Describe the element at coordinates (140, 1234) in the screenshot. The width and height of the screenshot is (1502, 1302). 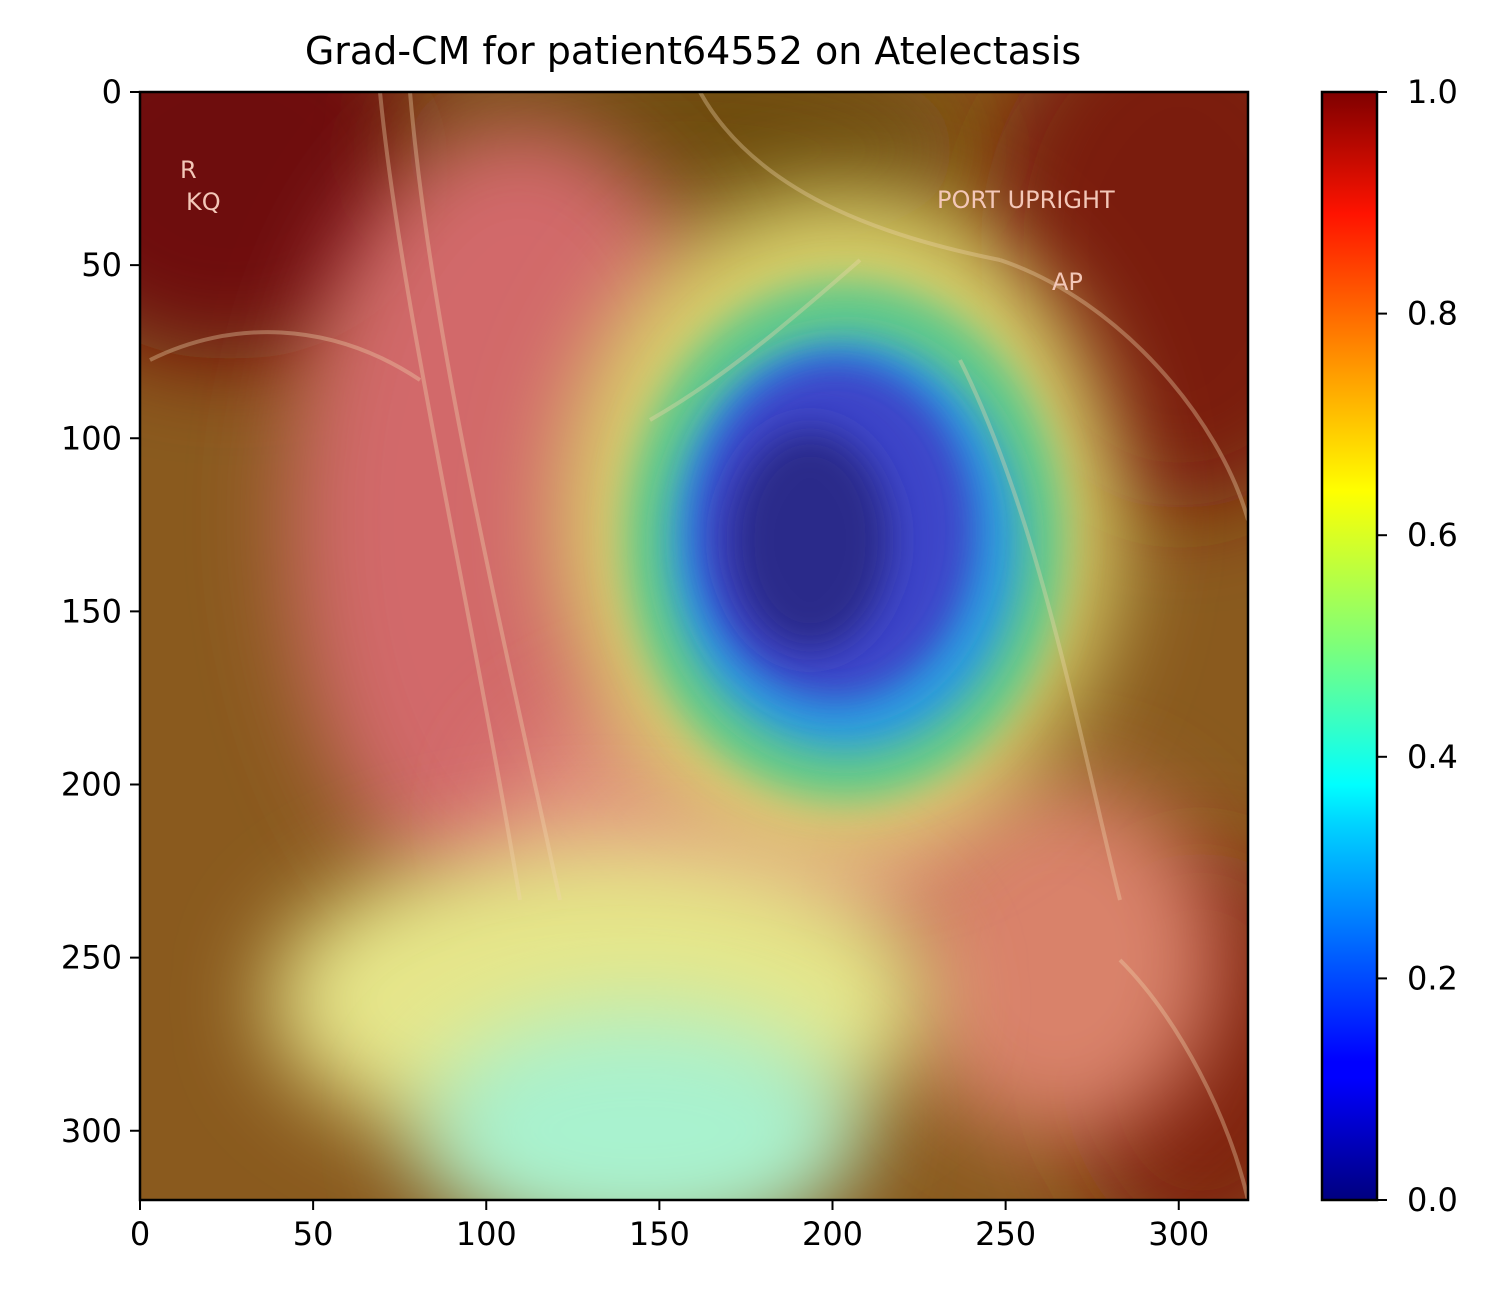
I see `x-tick-label: 0` at that location.